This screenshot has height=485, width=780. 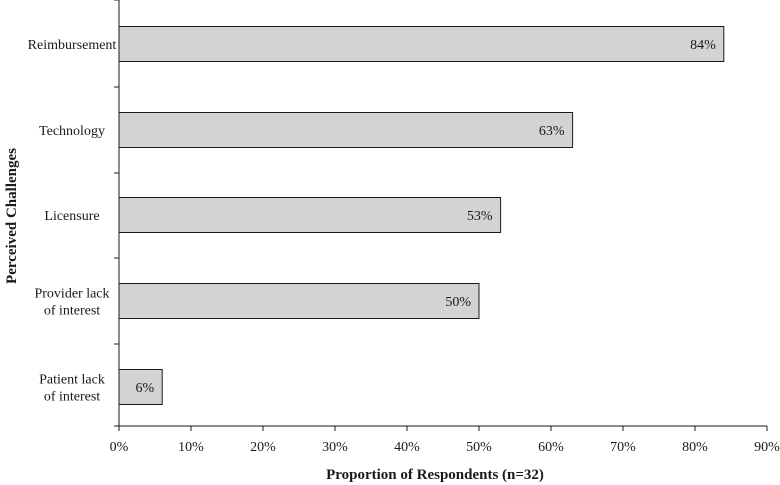 What do you see at coordinates (695, 447) in the screenshot?
I see `x-tick-label-8: 80%` at bounding box center [695, 447].